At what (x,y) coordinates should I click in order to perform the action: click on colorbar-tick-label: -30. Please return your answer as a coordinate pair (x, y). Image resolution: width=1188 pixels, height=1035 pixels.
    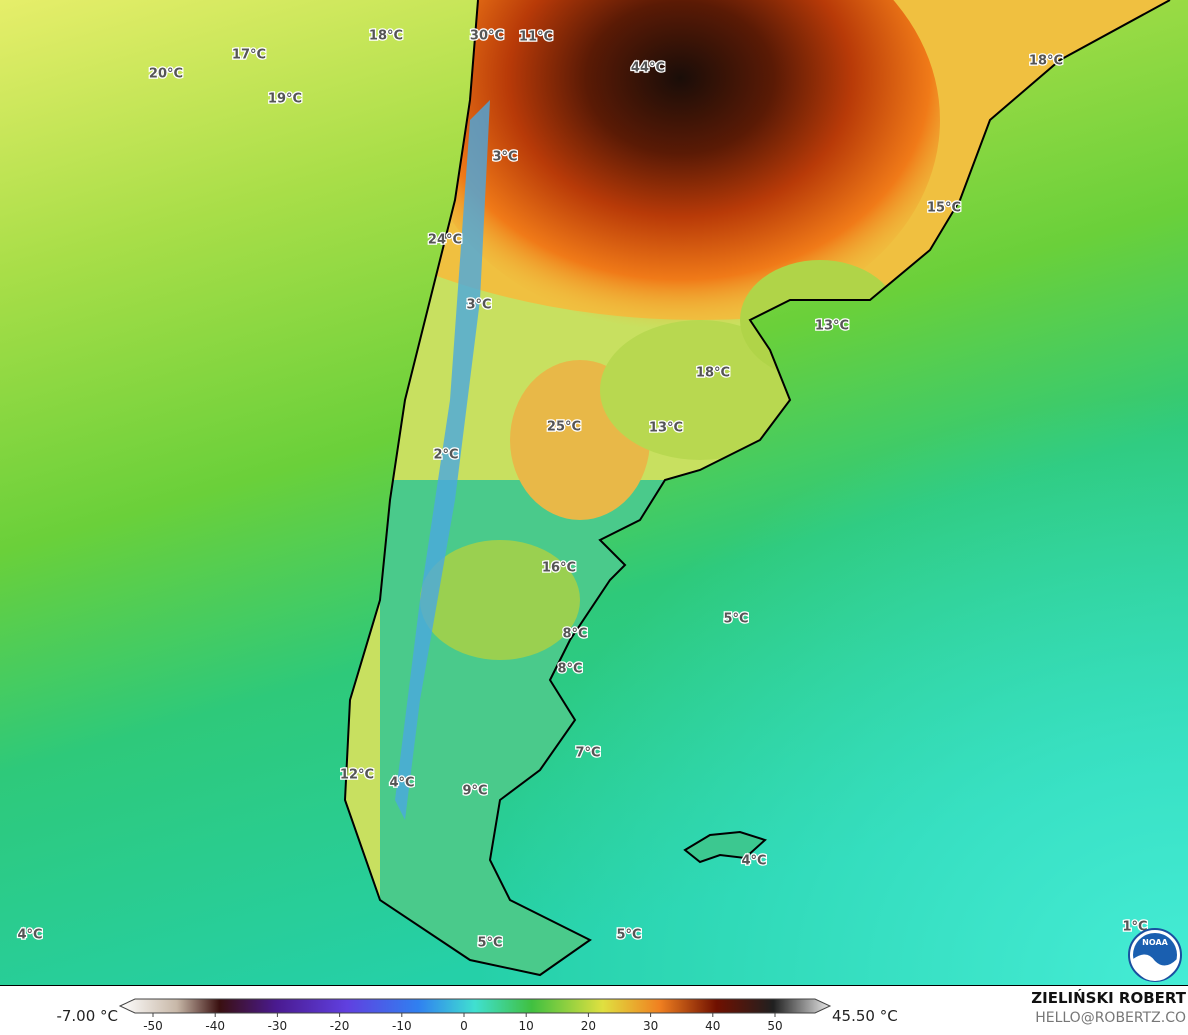
    Looking at the image, I should click on (278, 1026).